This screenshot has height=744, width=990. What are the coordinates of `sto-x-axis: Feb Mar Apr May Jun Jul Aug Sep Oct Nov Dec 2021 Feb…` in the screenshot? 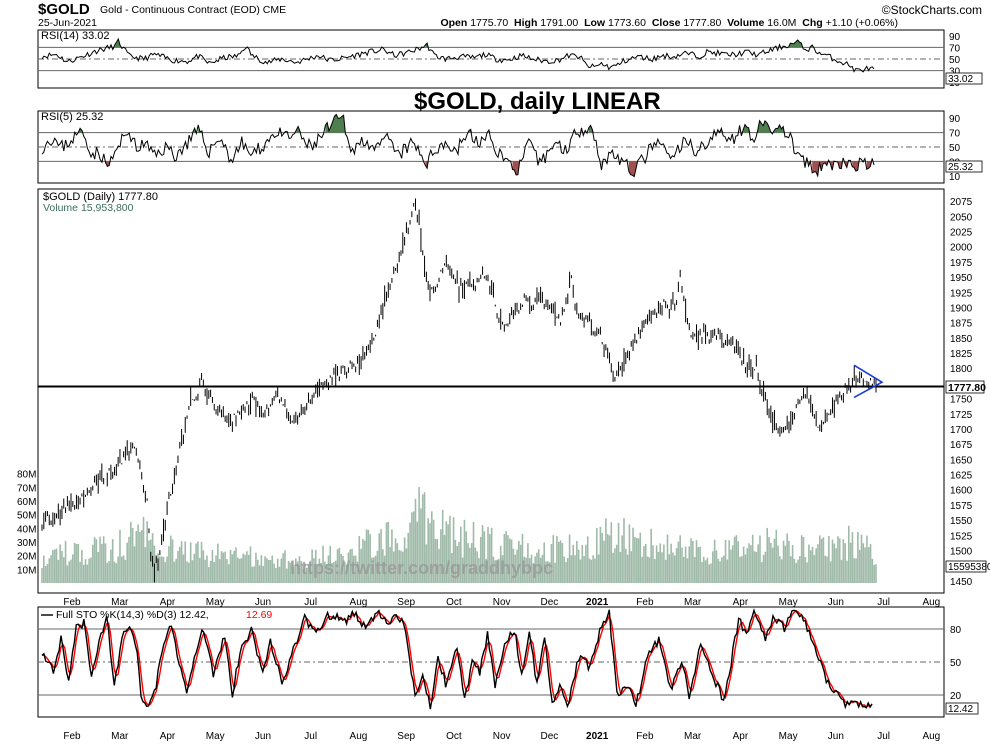 It's located at (501, 736).